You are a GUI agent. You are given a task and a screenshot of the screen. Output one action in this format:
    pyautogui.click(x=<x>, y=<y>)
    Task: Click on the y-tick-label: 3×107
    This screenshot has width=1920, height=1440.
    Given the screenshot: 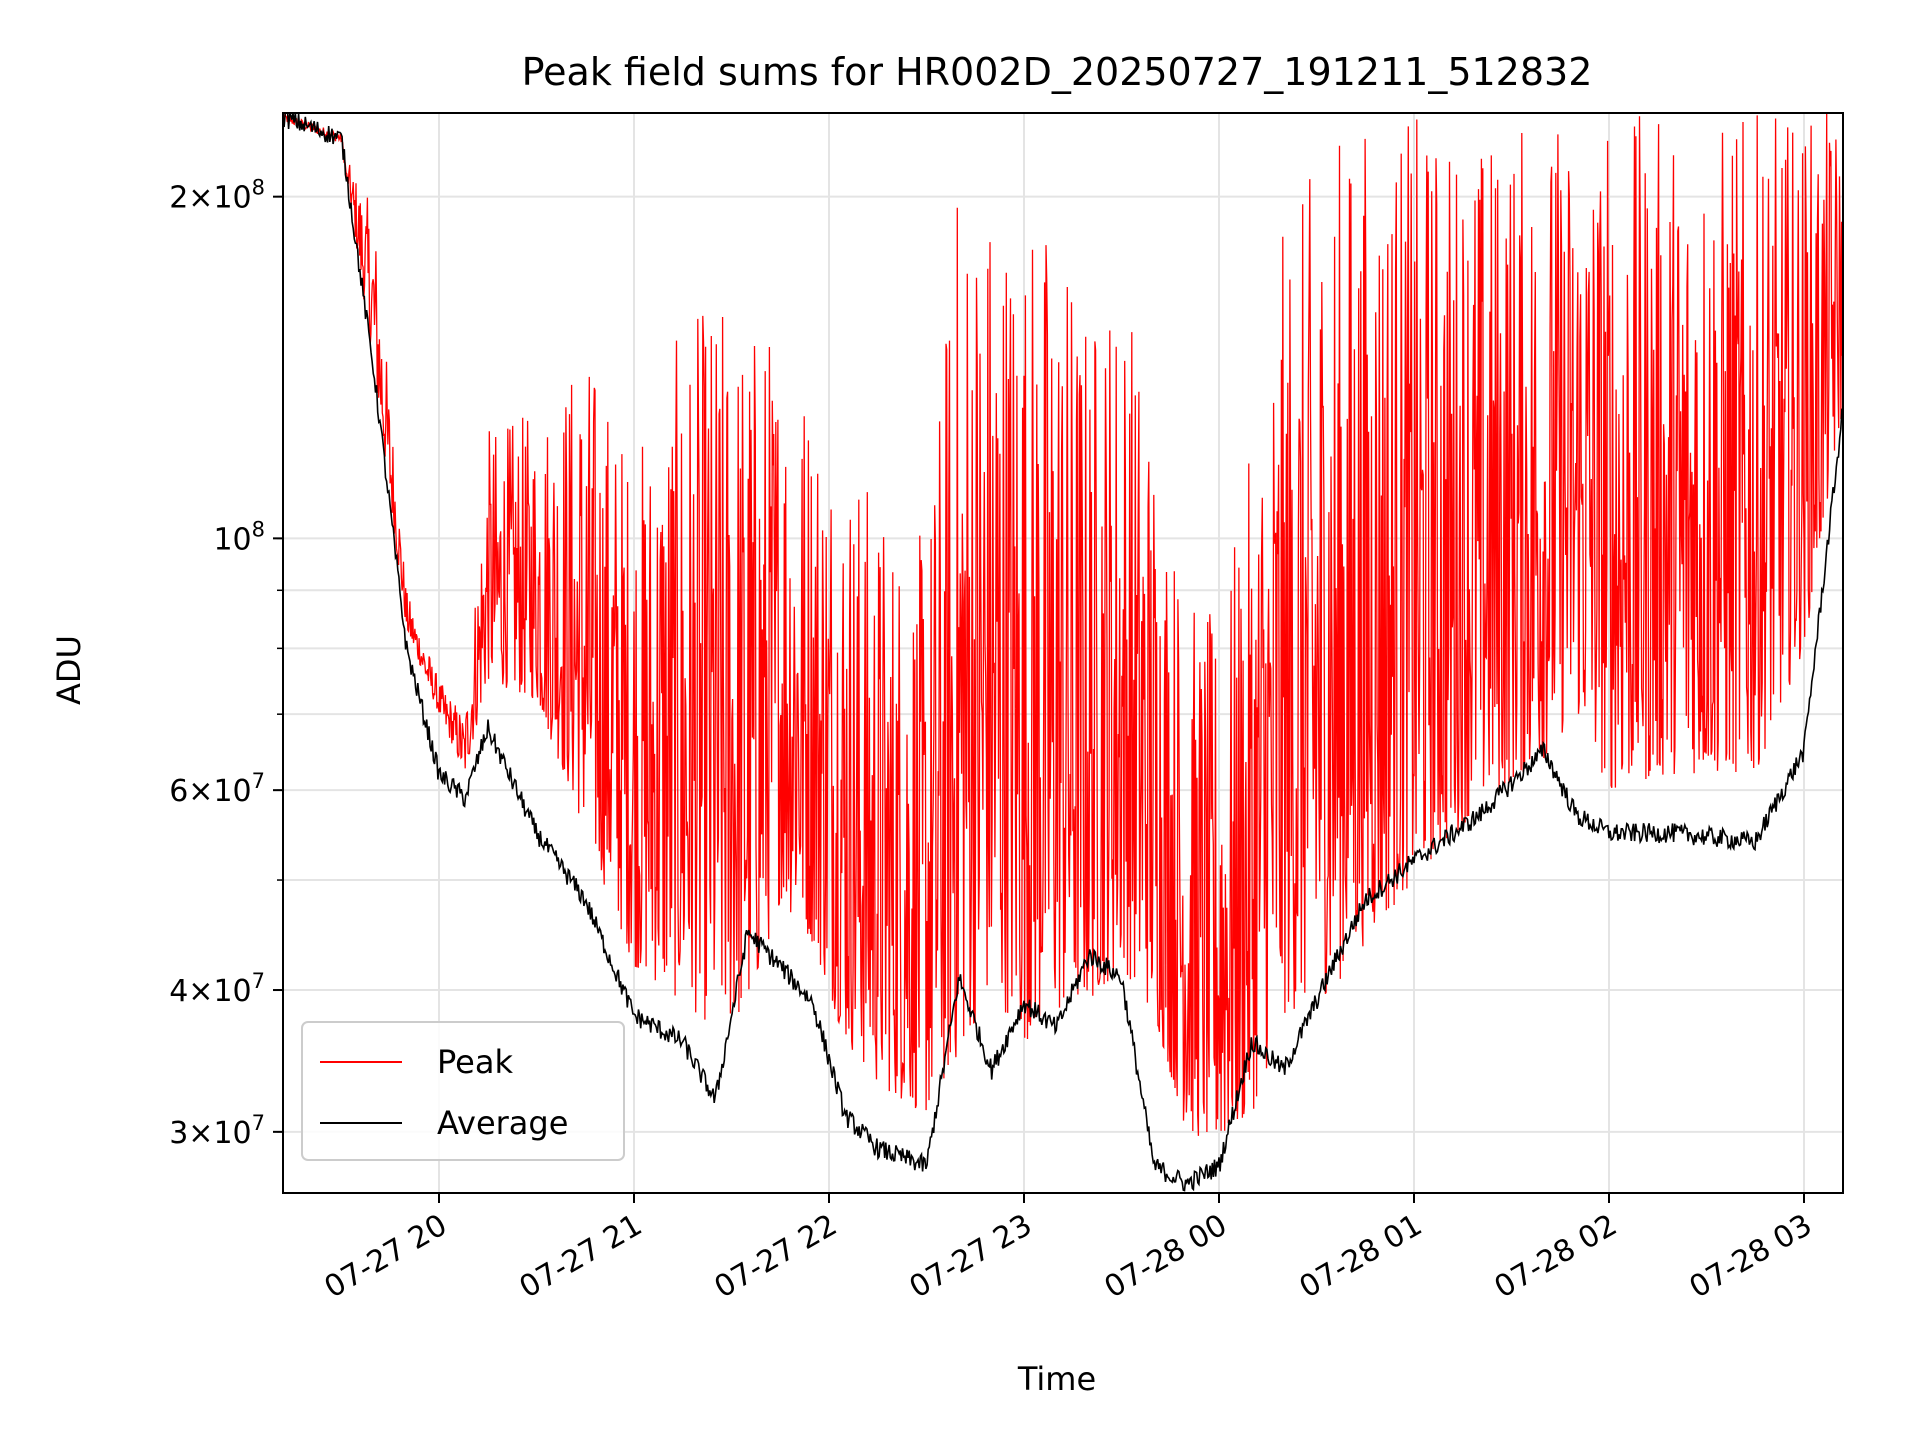 What is the action you would take?
    pyautogui.click(x=217, y=1131)
    